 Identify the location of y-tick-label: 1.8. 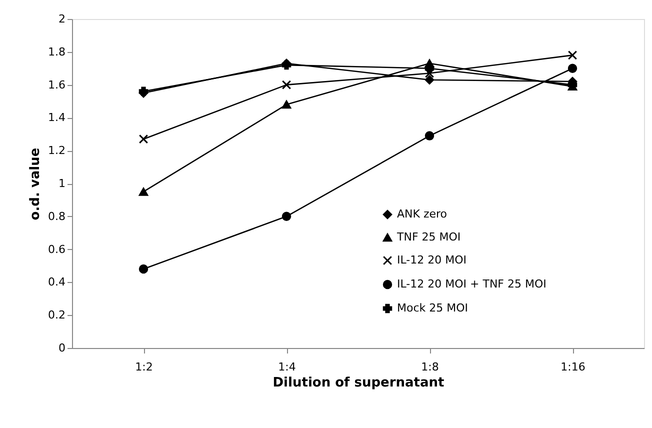
(57, 51).